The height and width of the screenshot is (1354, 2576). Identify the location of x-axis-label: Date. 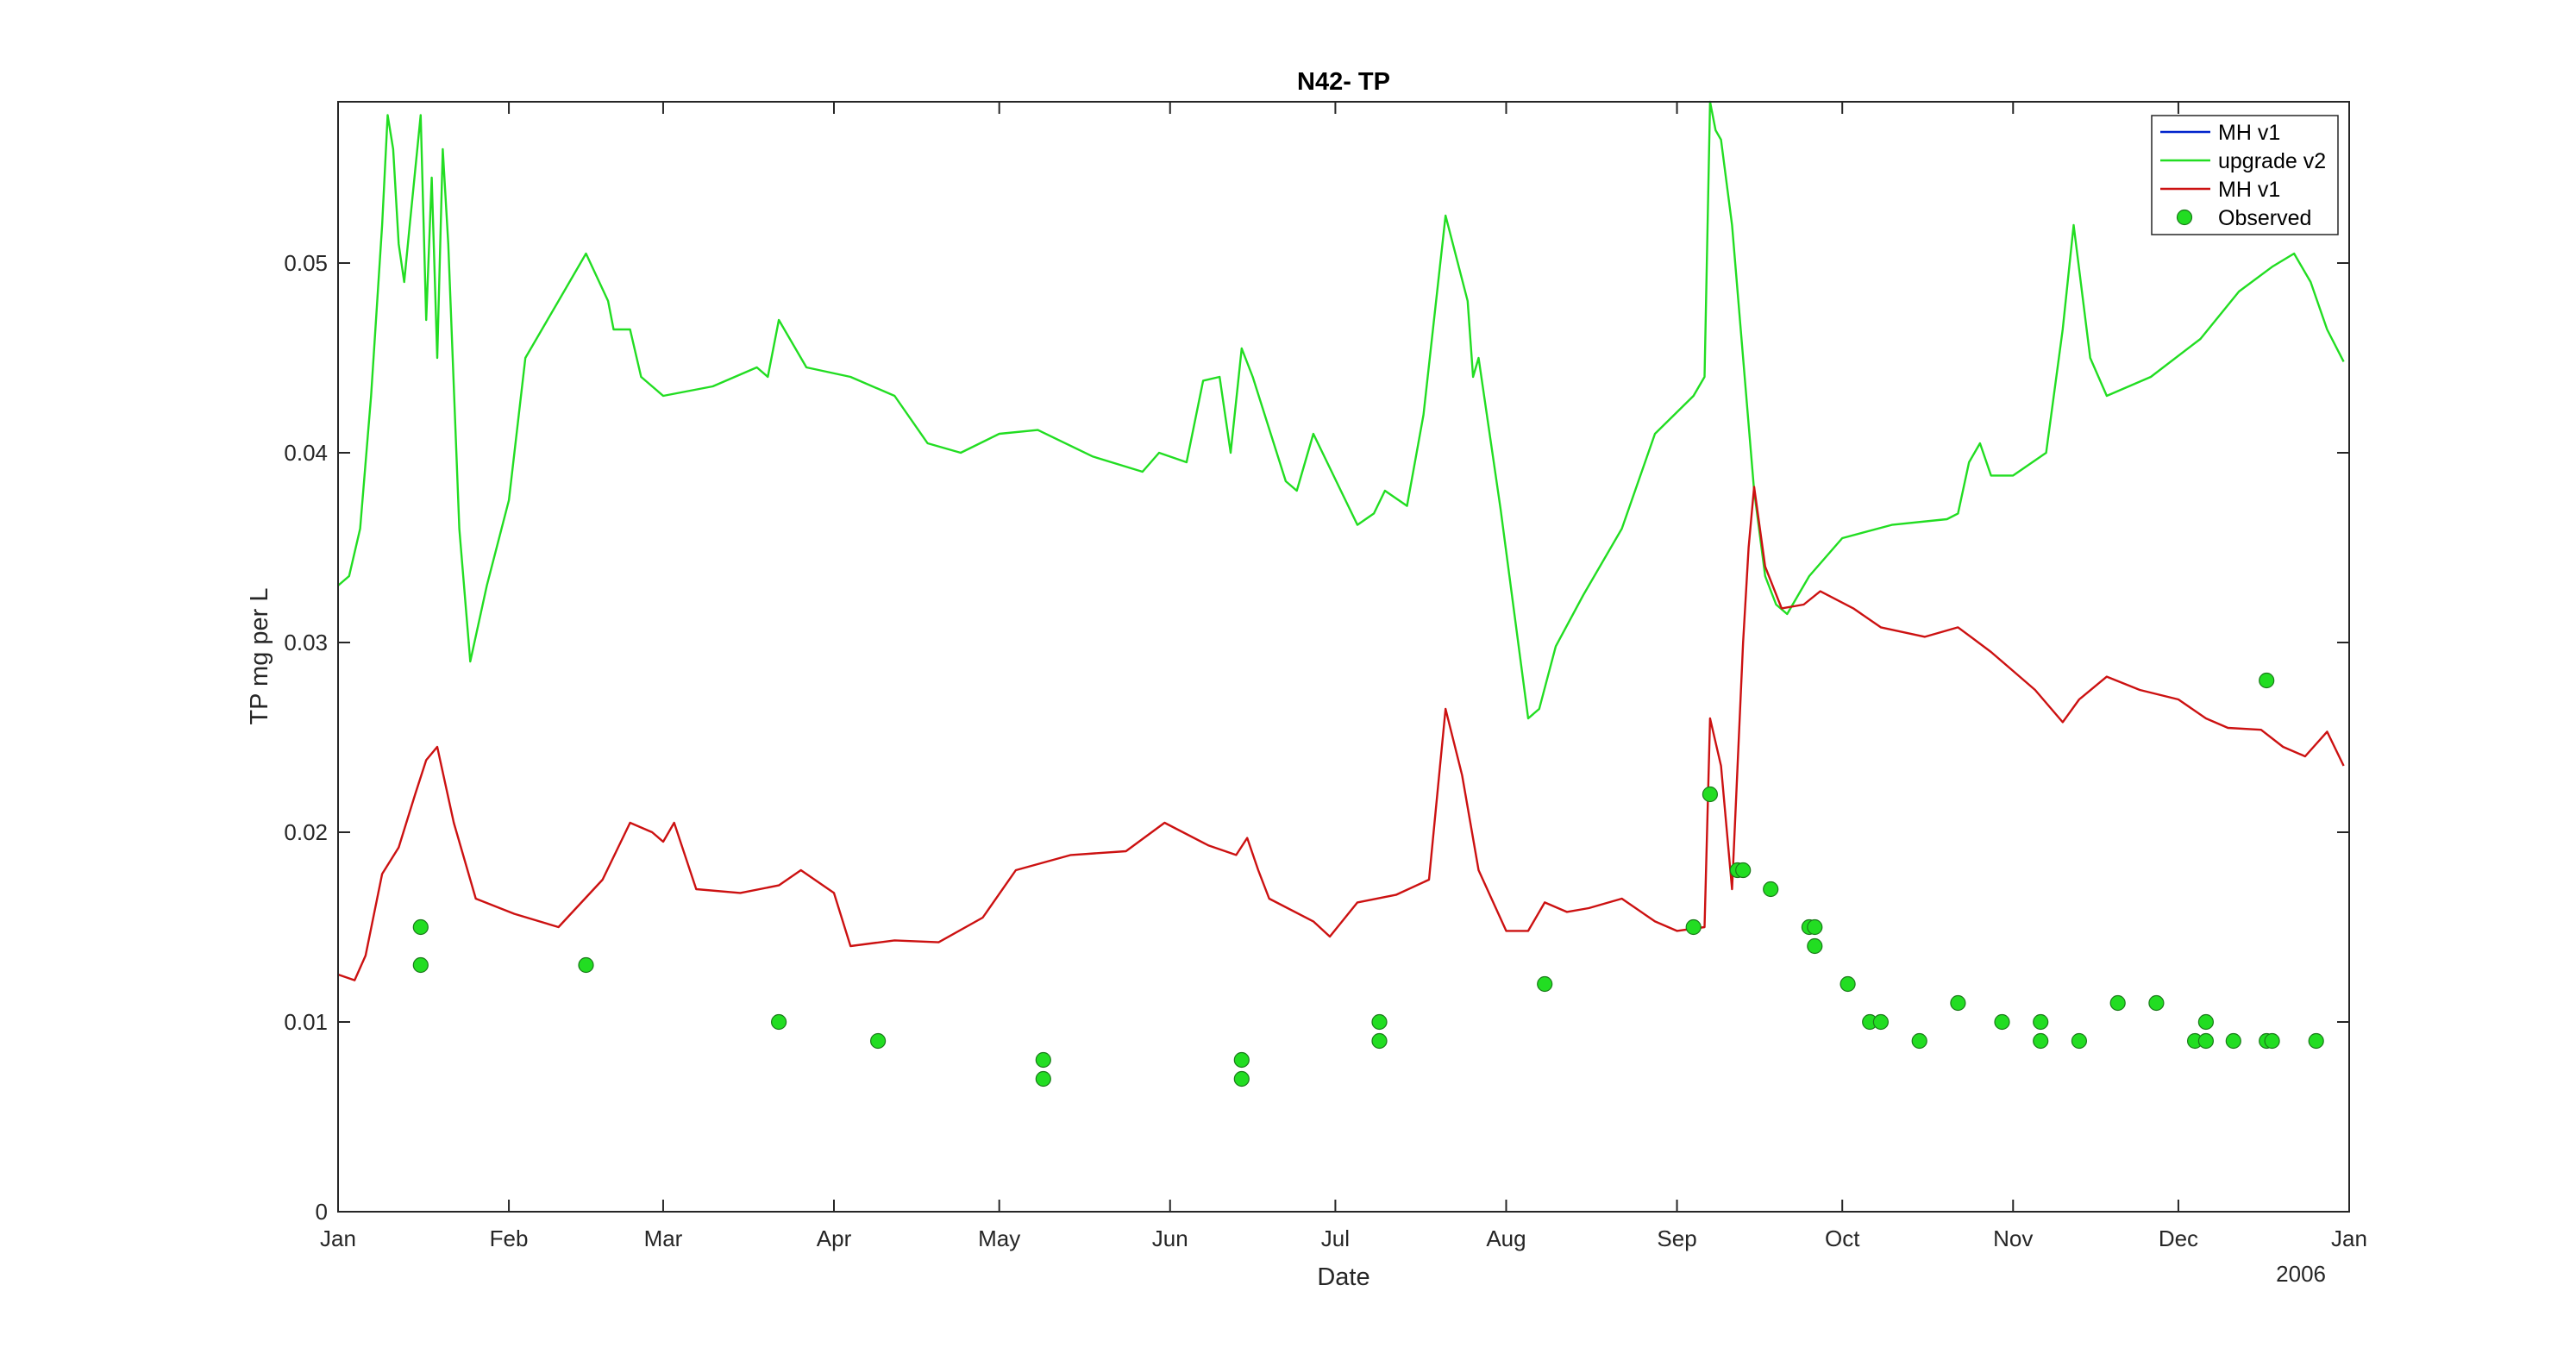
(1343, 1277).